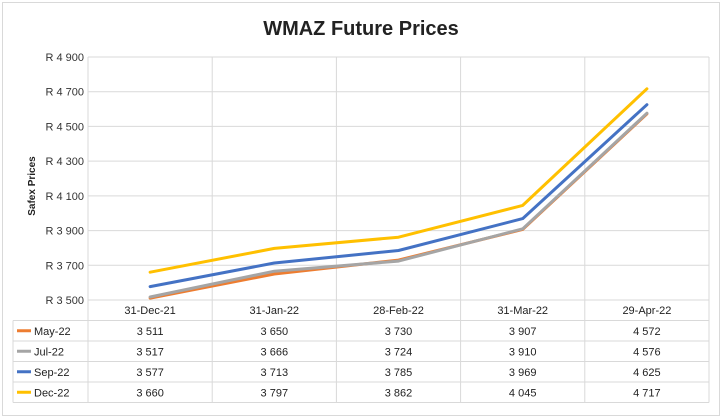  Describe the element at coordinates (275, 311) in the screenshot. I see `x-tick-label: 31-Jan-22` at that location.